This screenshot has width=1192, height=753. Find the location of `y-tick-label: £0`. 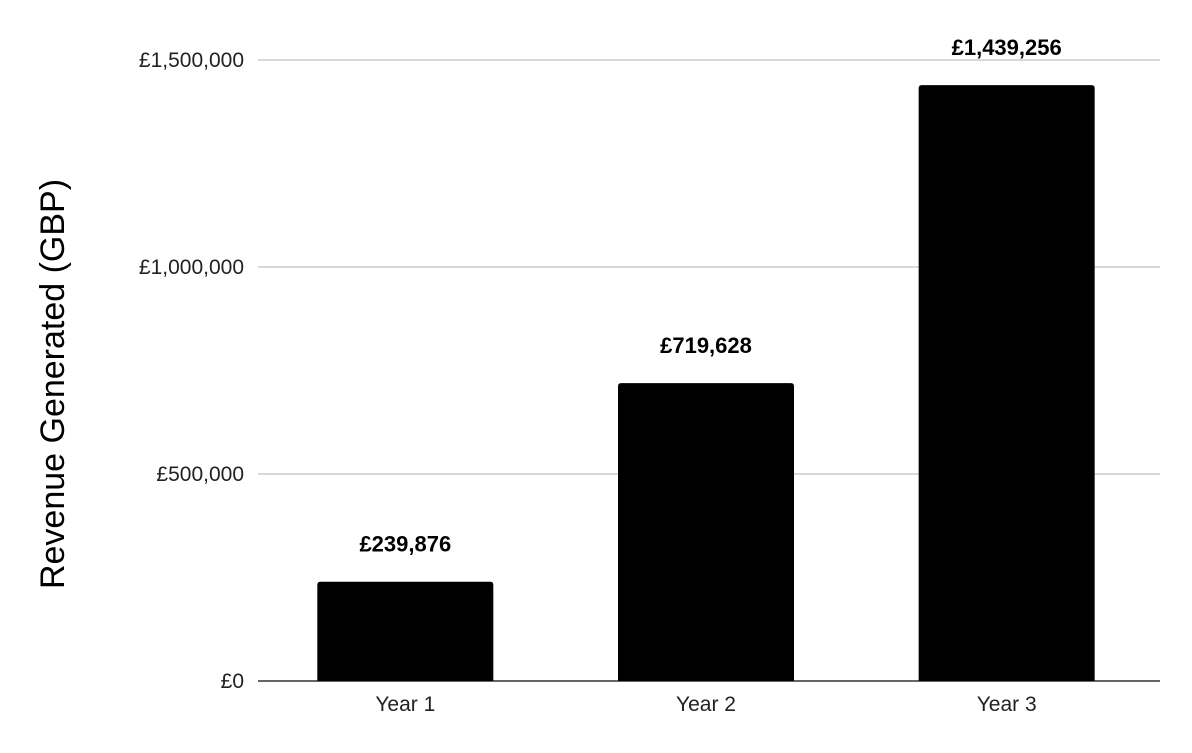

y-tick-label: £0 is located at coordinates (232, 681).